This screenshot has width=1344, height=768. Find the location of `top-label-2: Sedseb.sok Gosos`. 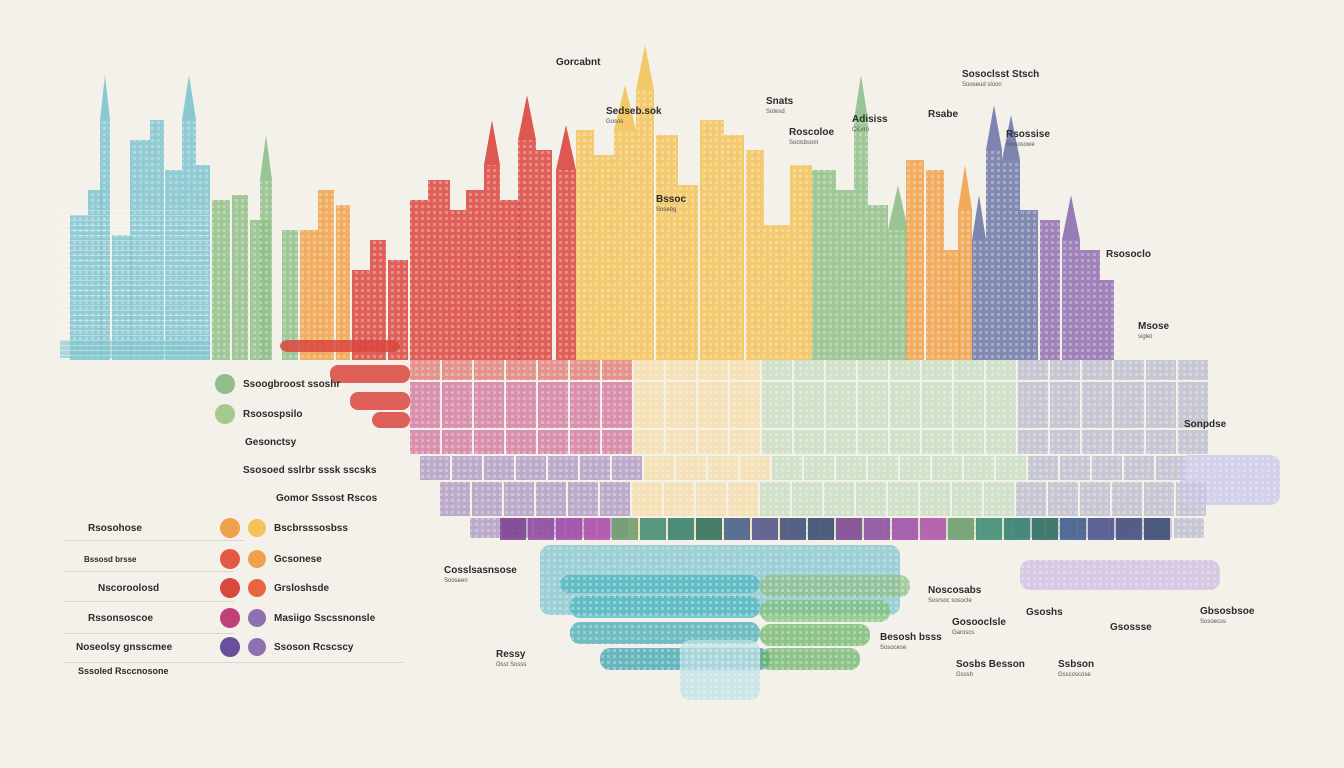

top-label-2: Sedseb.sok Gosos is located at coordinates (634, 116).